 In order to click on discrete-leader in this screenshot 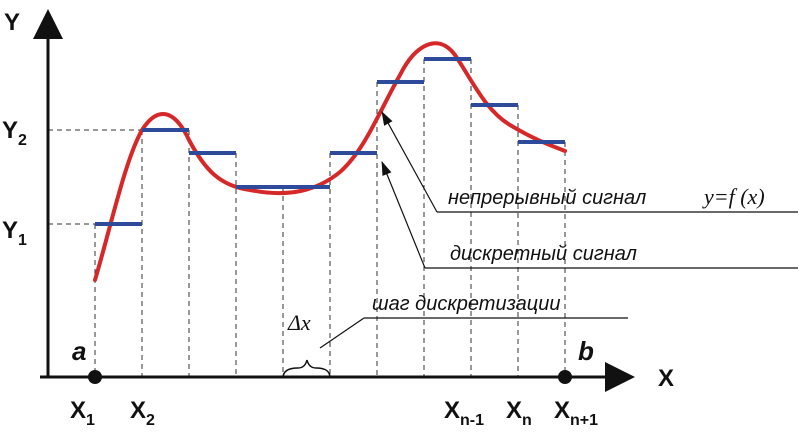, I will do `click(403, 214)`.